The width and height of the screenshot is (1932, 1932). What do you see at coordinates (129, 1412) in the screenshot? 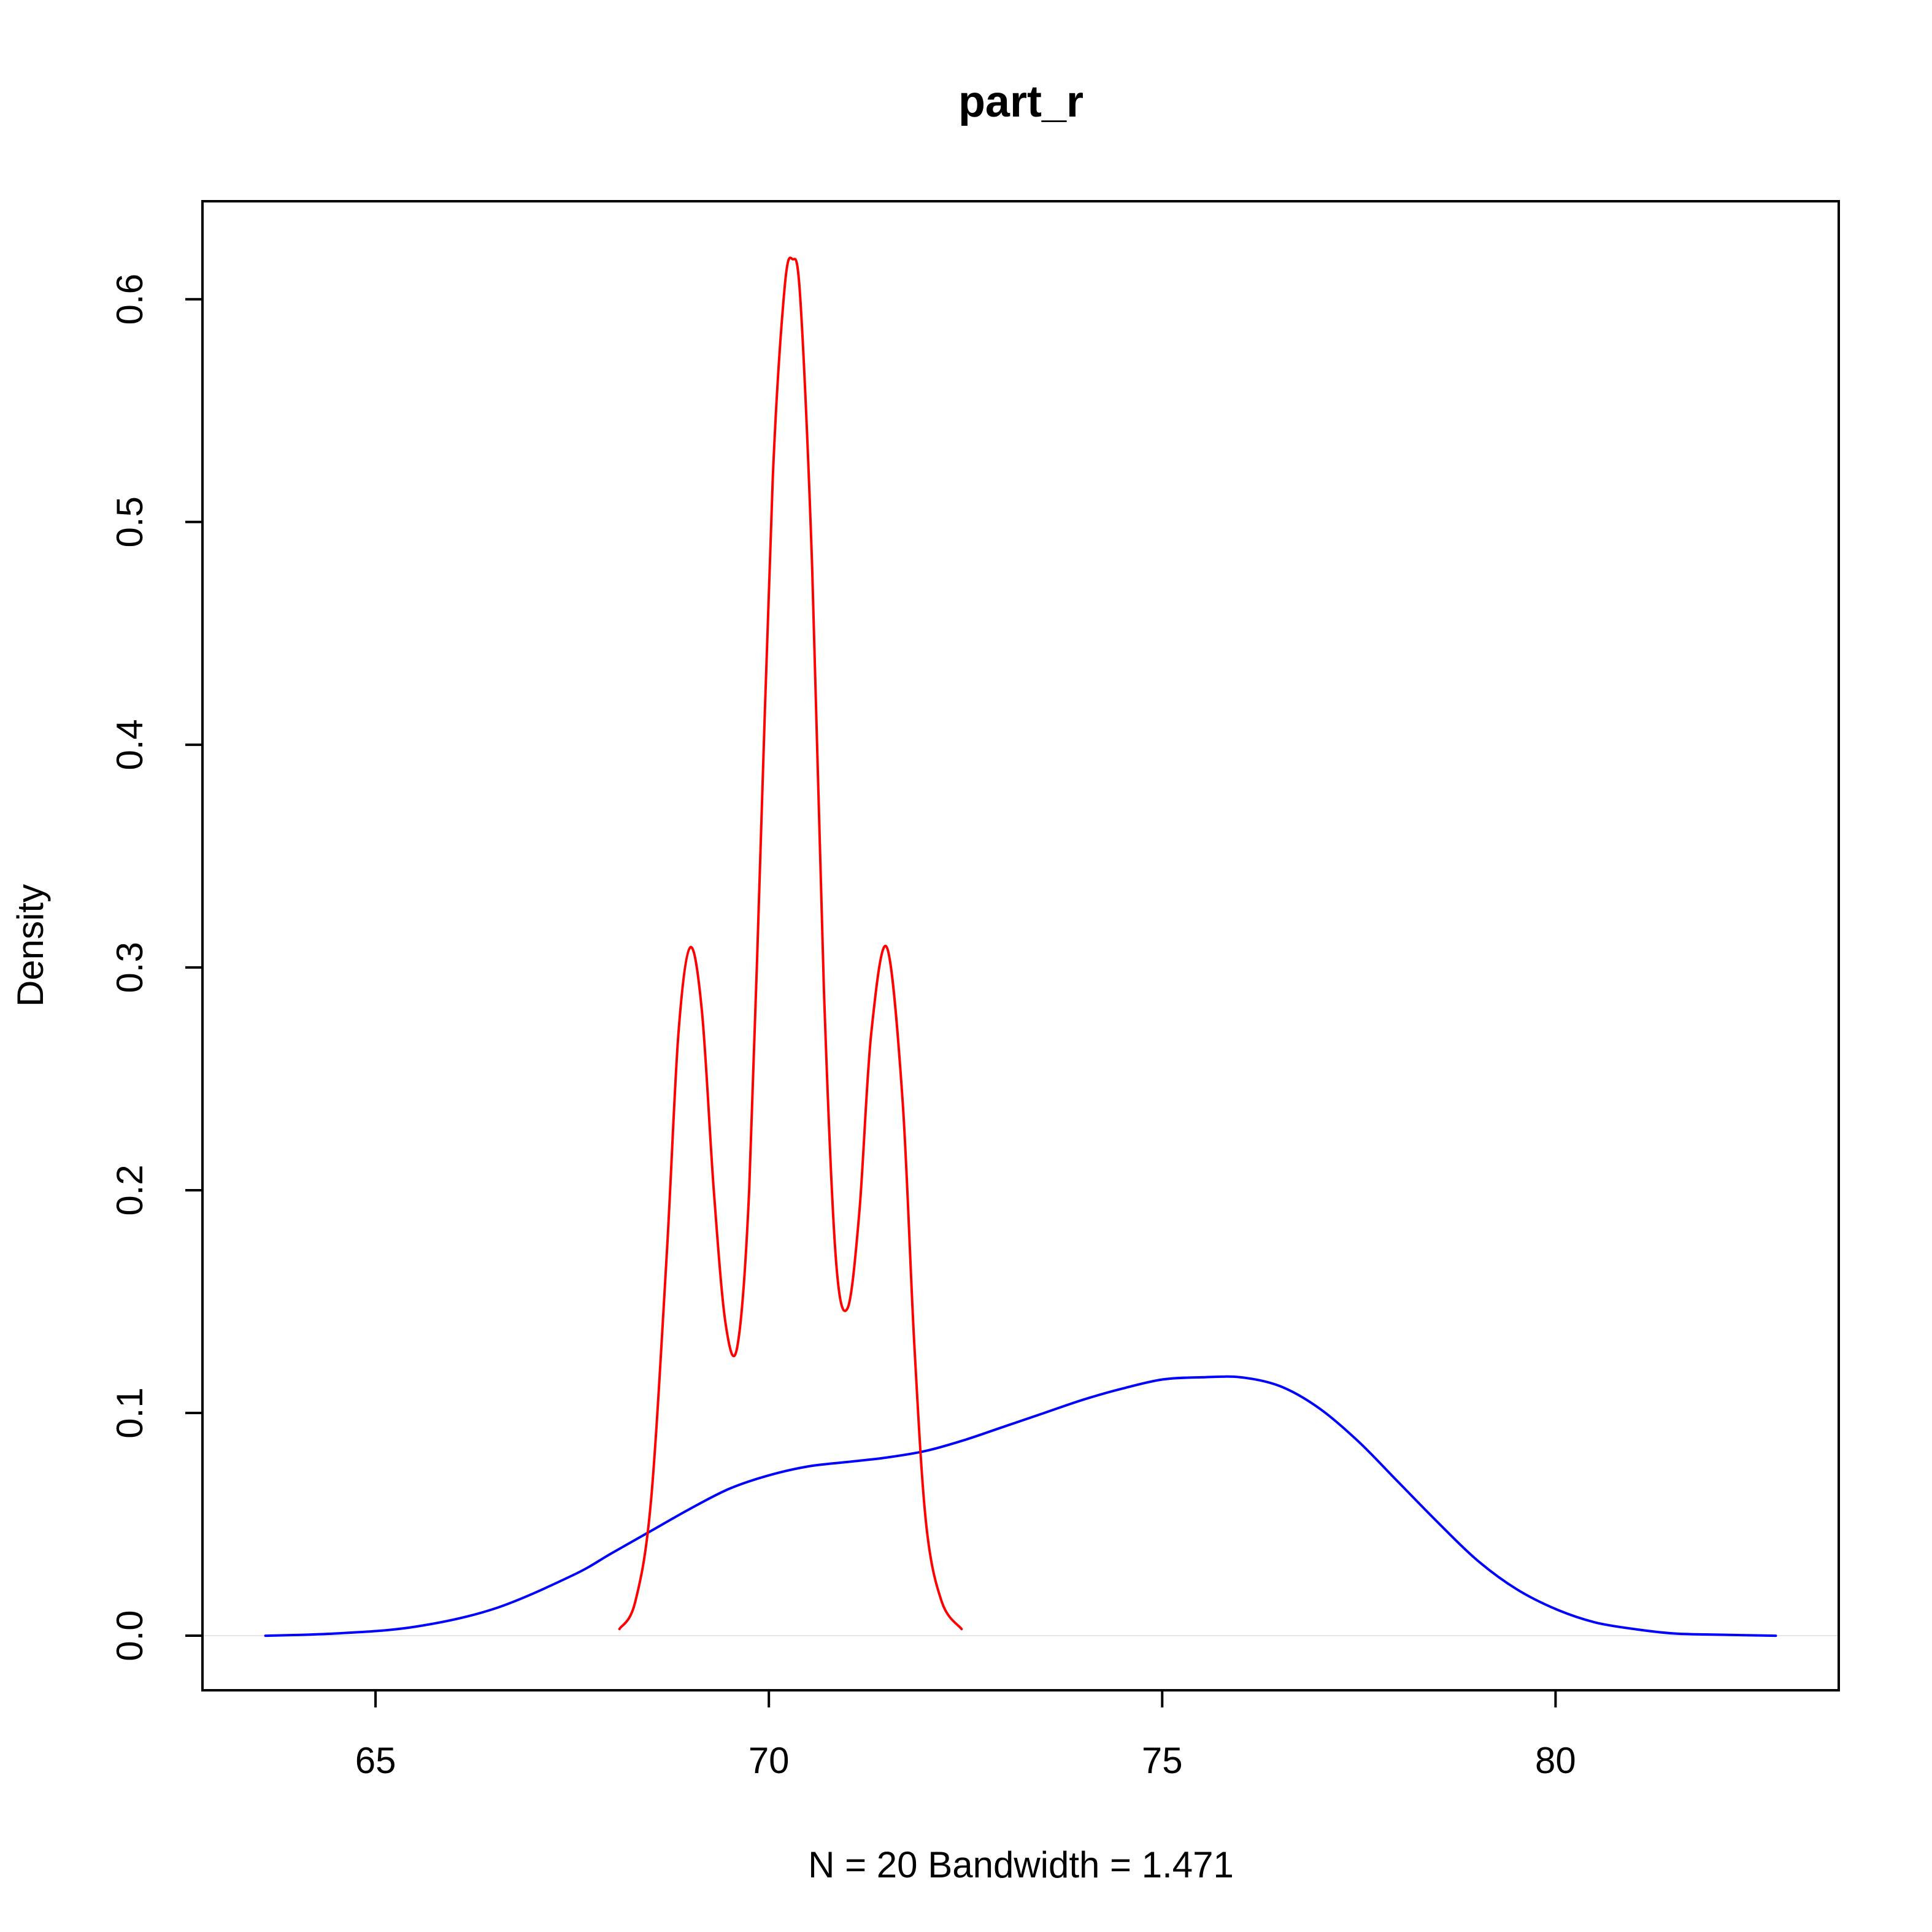
I see `y-tick-label: 0.1` at bounding box center [129, 1412].